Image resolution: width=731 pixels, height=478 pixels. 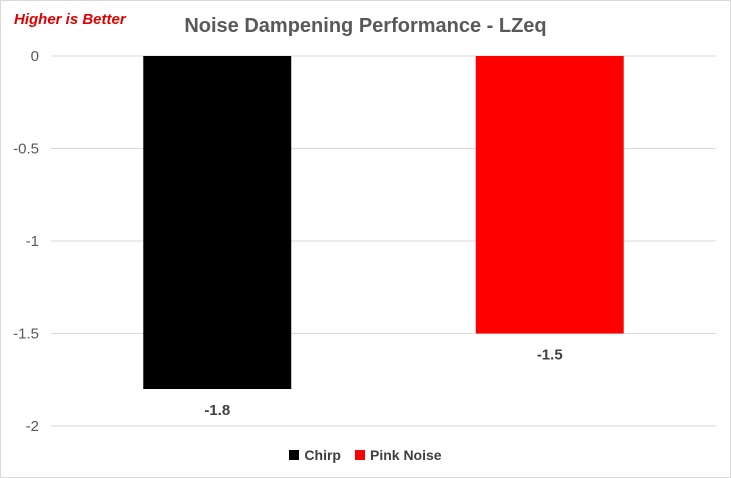 What do you see at coordinates (32, 426) in the screenshot?
I see `y-tick-label: -2` at bounding box center [32, 426].